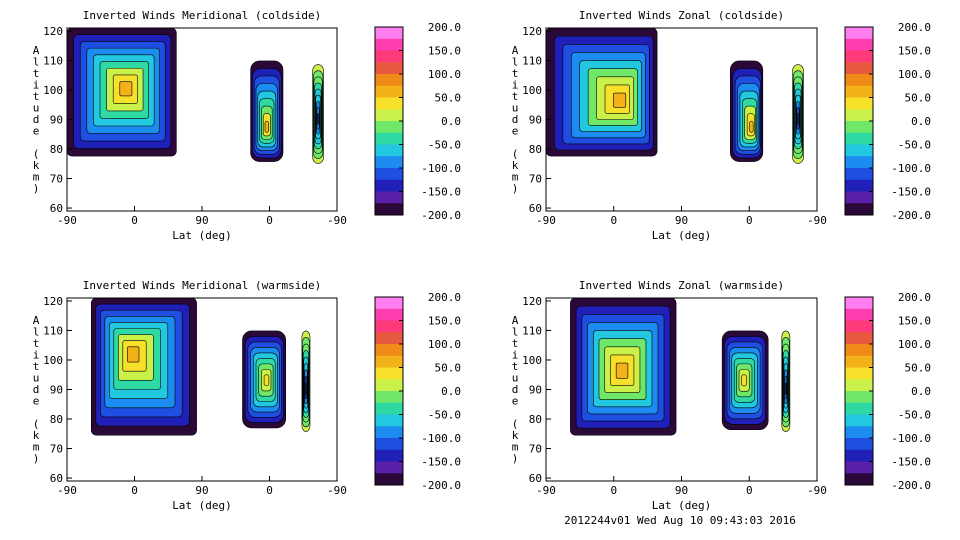  Describe the element at coordinates (441, 192) in the screenshot. I see `colorbar-tick-label: -150.0` at that location.